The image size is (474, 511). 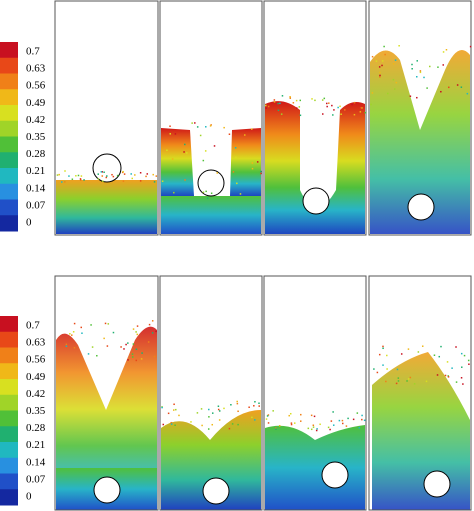 What do you see at coordinates (36, 343) in the screenshot?
I see `colorbar-label: 0.63` at bounding box center [36, 343].